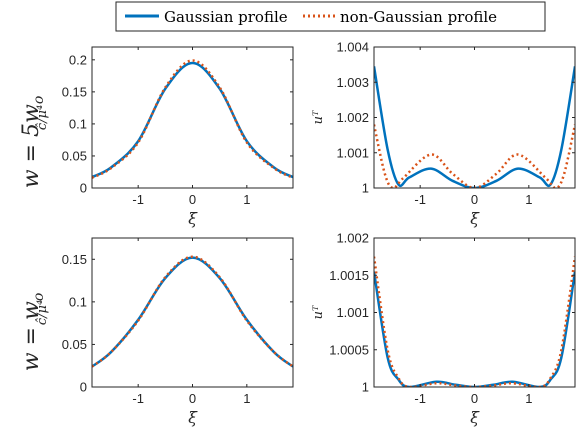  Describe the element at coordinates (78, 59) in the screenshot. I see `y-tick-label: 0.2` at that location.